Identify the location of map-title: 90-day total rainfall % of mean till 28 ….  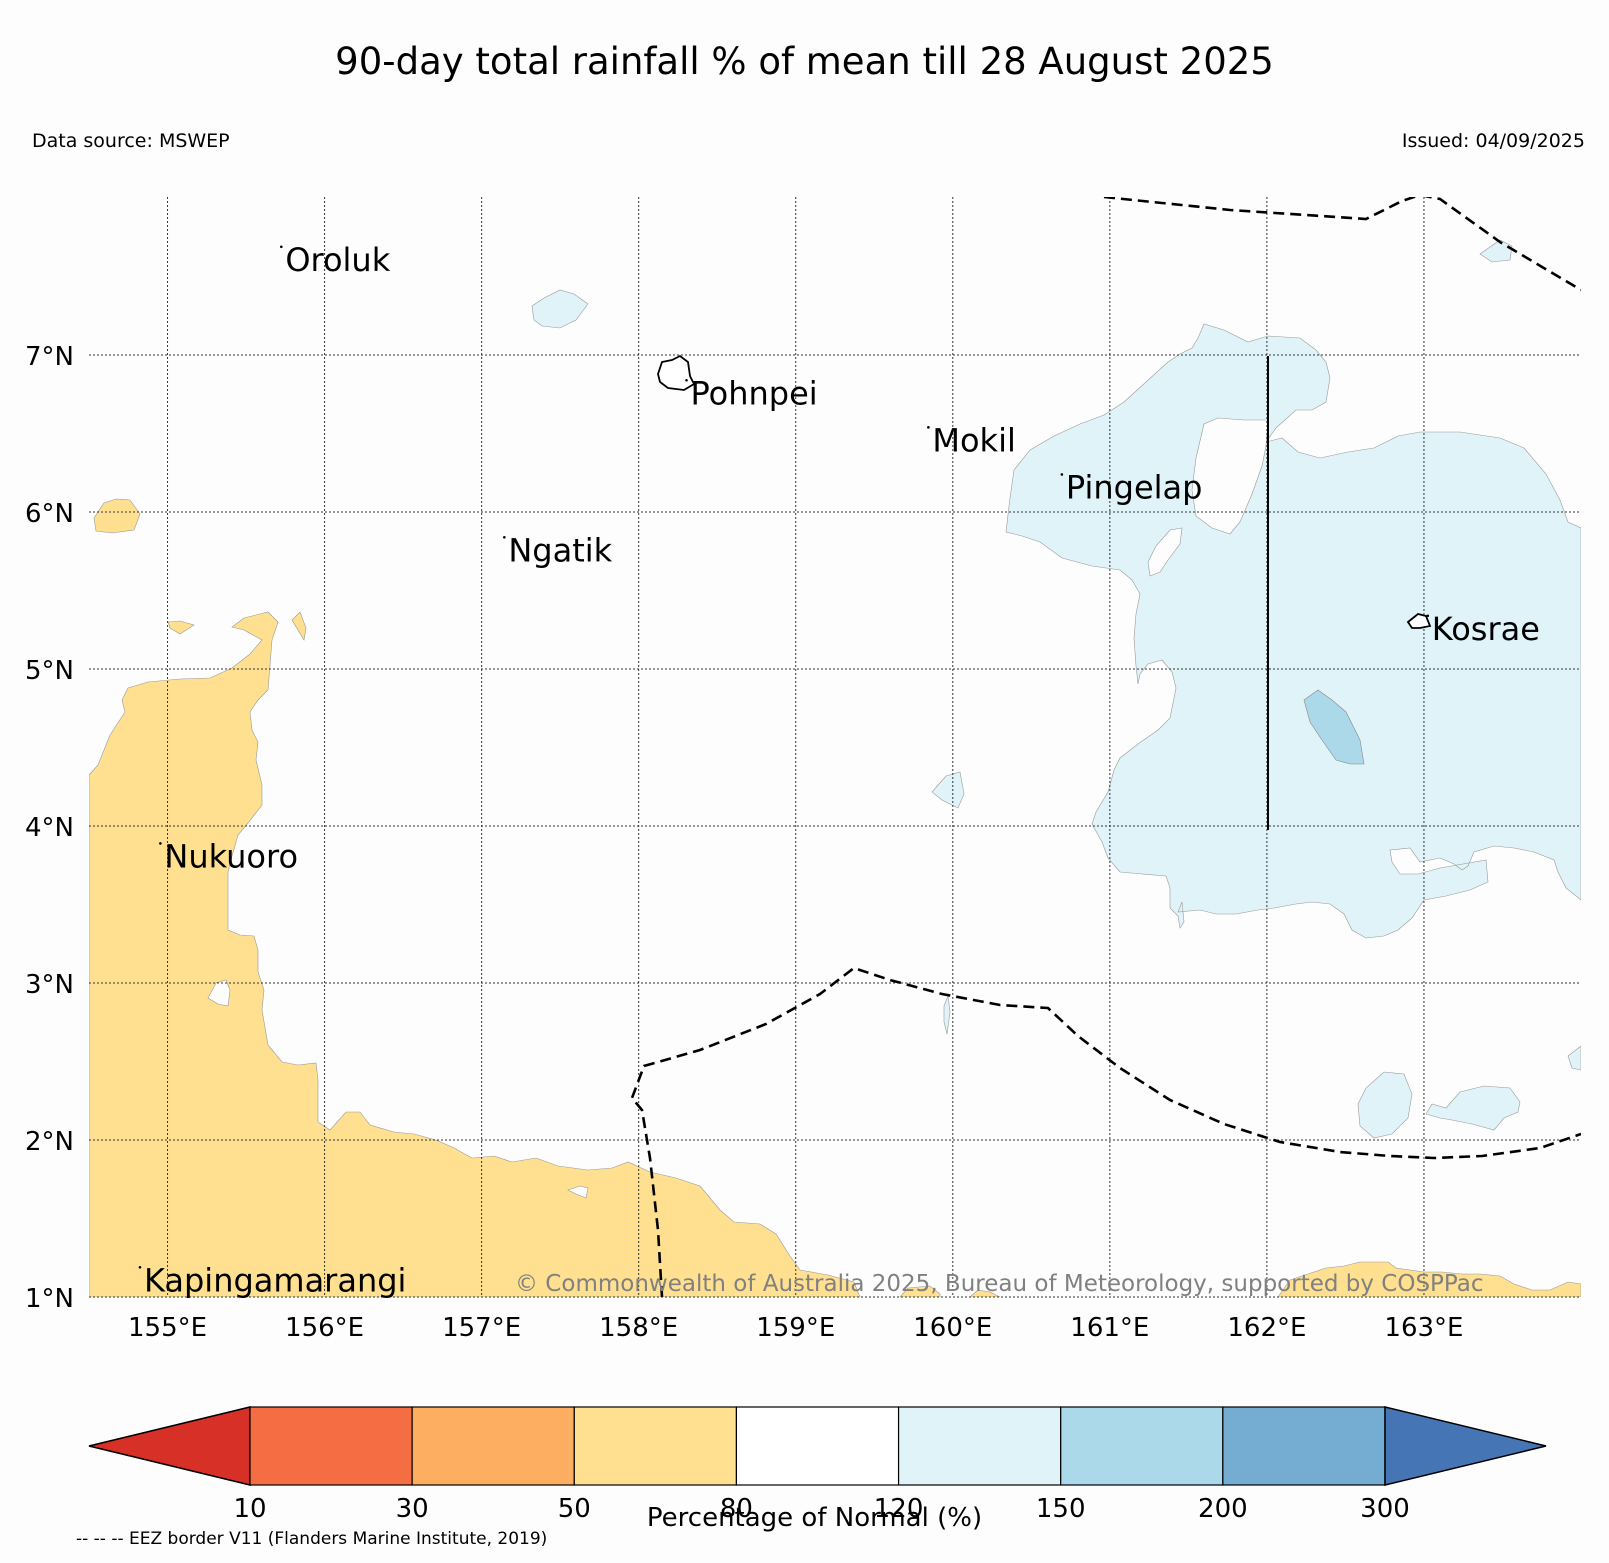
(804, 61).